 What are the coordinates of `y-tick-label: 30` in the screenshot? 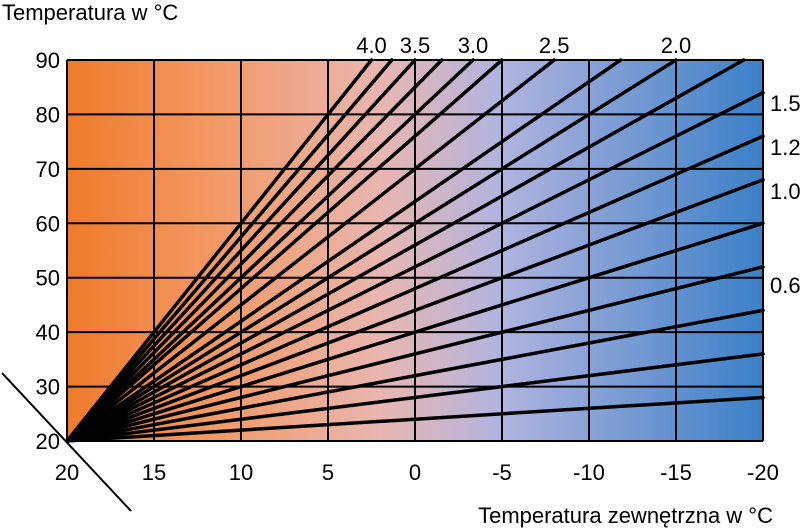 It's located at (48, 387).